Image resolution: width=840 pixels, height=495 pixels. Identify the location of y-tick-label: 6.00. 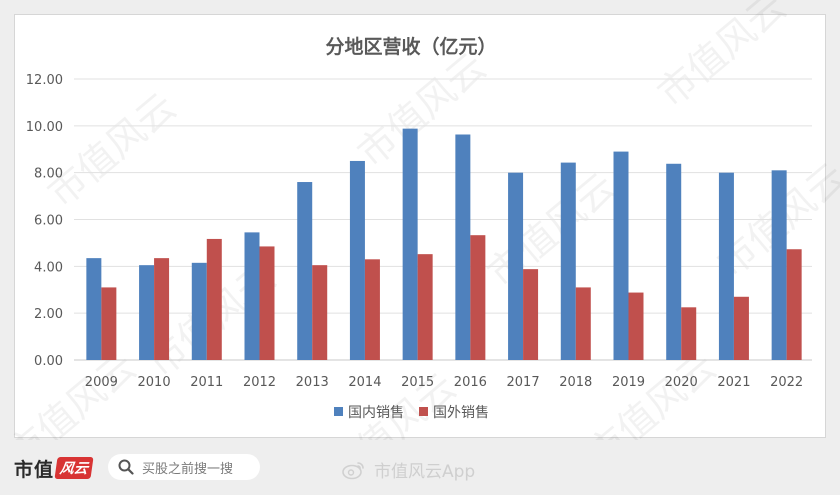
(48, 221).